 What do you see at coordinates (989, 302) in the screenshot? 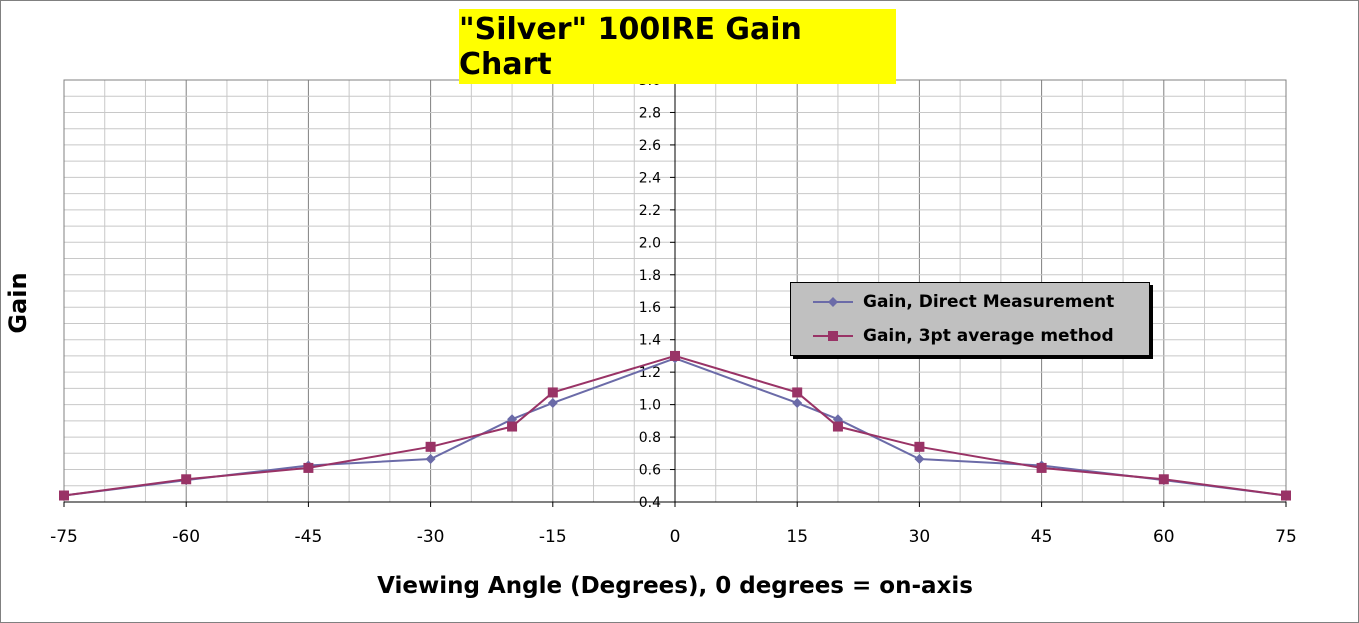
I see `legend-label-direct: Gain, Direct Measurement` at bounding box center [989, 302].